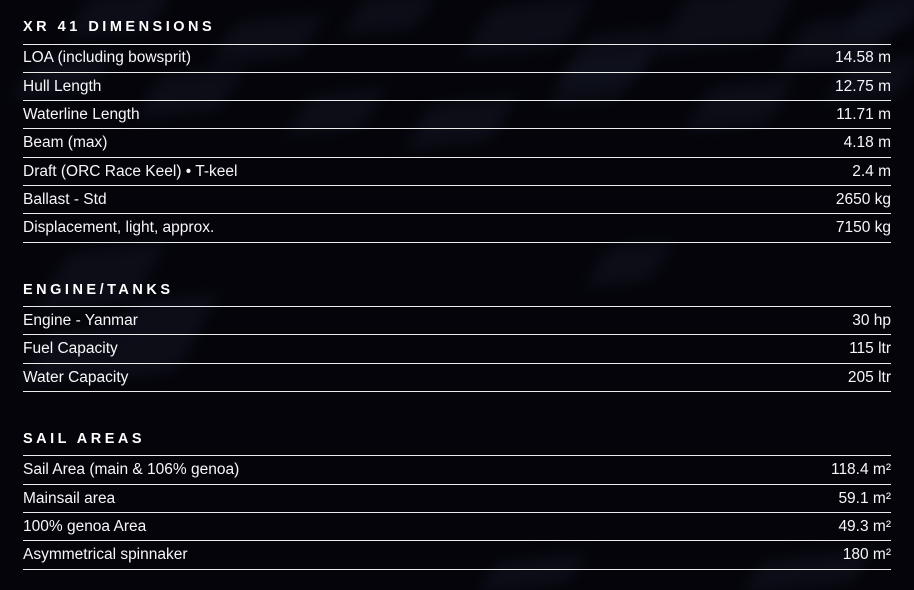  I want to click on spec-row-engine: Engine - Yanmar 30 hp, so click(457, 321).